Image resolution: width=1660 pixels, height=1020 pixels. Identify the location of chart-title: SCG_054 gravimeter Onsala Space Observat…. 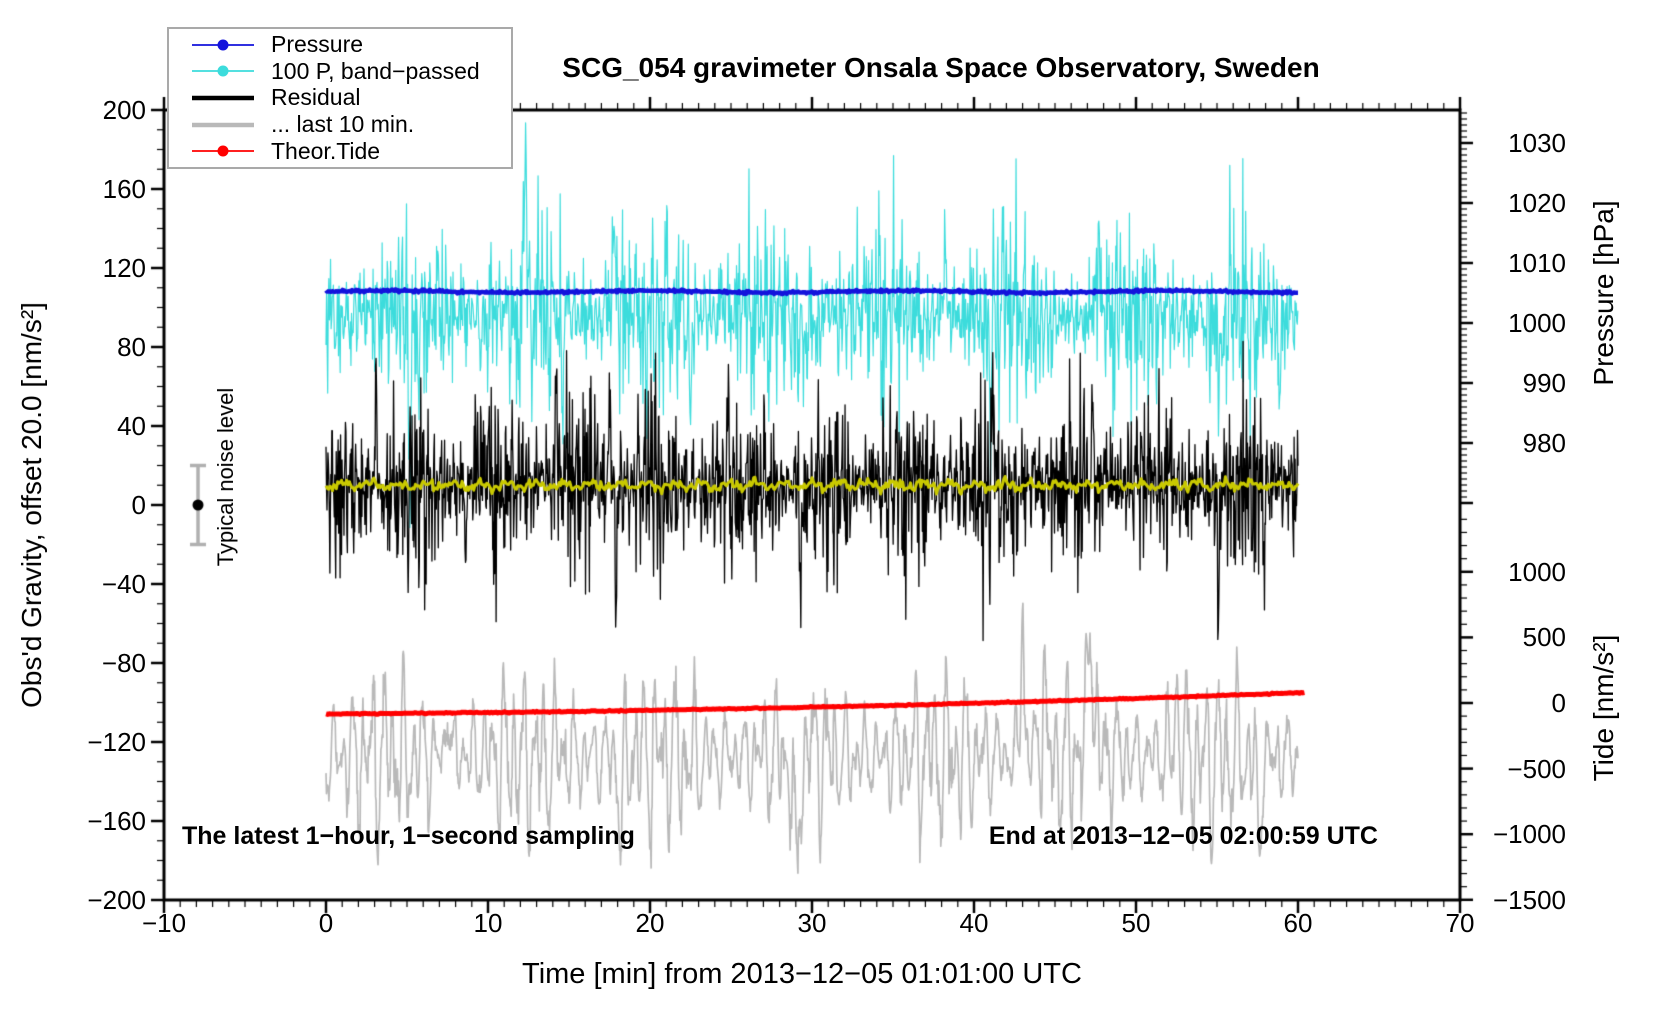
(941, 67).